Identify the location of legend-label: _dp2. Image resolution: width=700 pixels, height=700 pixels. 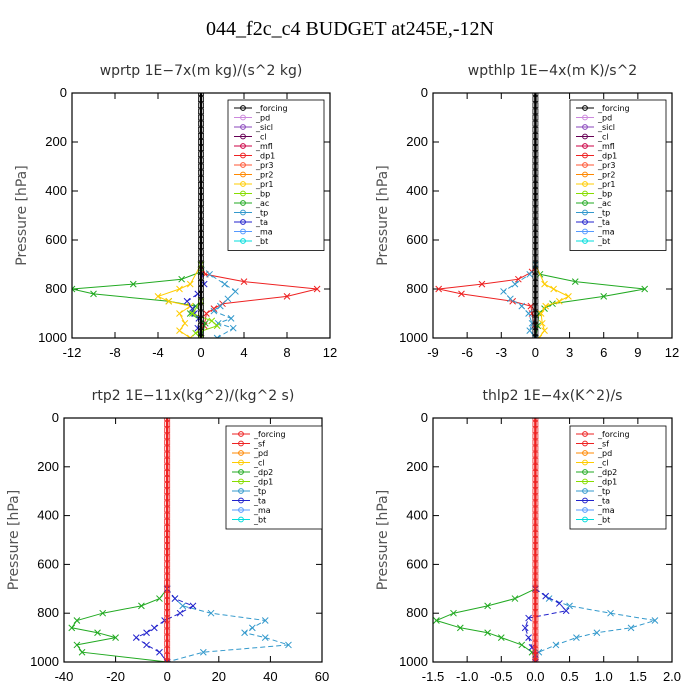
(607, 472).